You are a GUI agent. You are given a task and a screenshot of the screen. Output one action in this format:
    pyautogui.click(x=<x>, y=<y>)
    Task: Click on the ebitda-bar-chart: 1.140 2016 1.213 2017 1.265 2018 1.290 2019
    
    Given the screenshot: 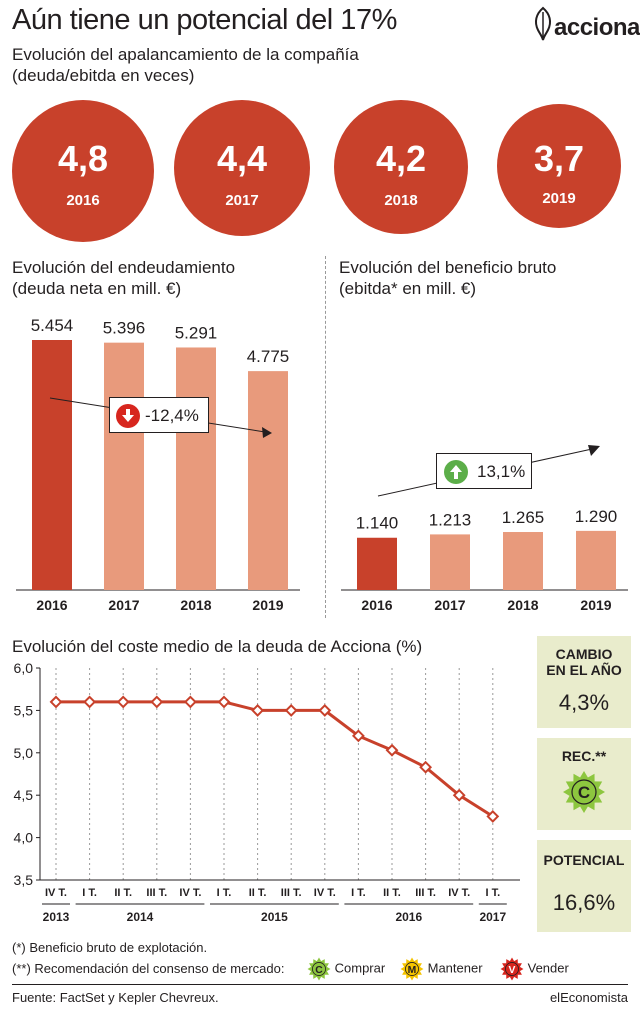 What is the action you would take?
    pyautogui.click(x=484, y=560)
    